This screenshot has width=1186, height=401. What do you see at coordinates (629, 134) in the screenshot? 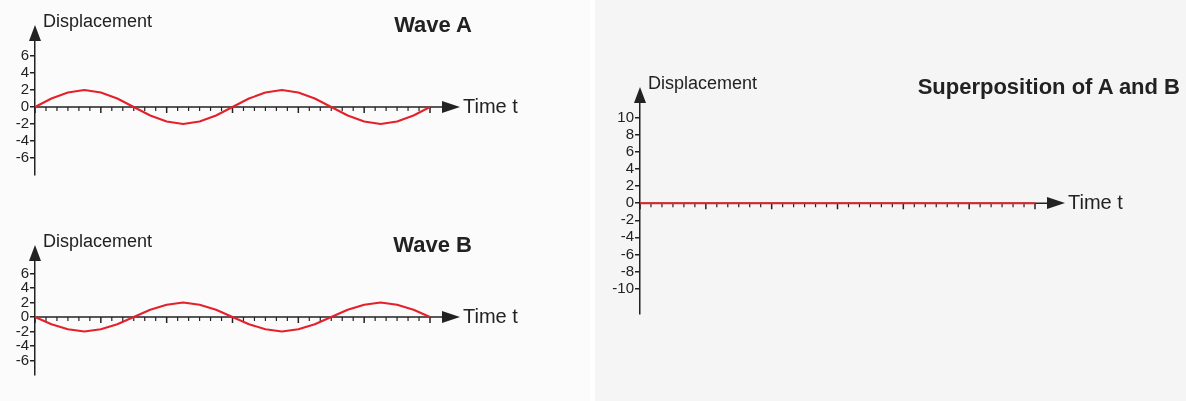
I see `y-tick-label: 8` at bounding box center [629, 134].